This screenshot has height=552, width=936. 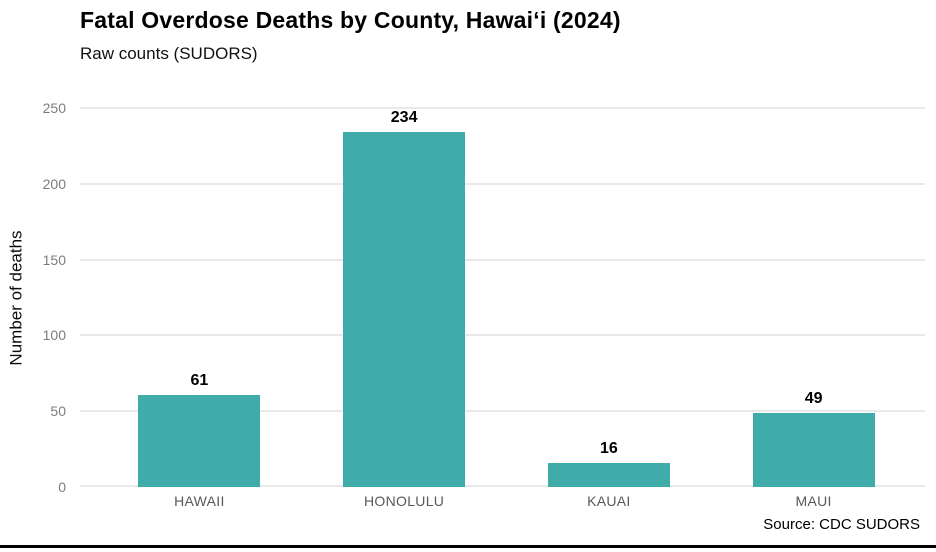 What do you see at coordinates (468, 546) in the screenshot?
I see `bottom-divider-line` at bounding box center [468, 546].